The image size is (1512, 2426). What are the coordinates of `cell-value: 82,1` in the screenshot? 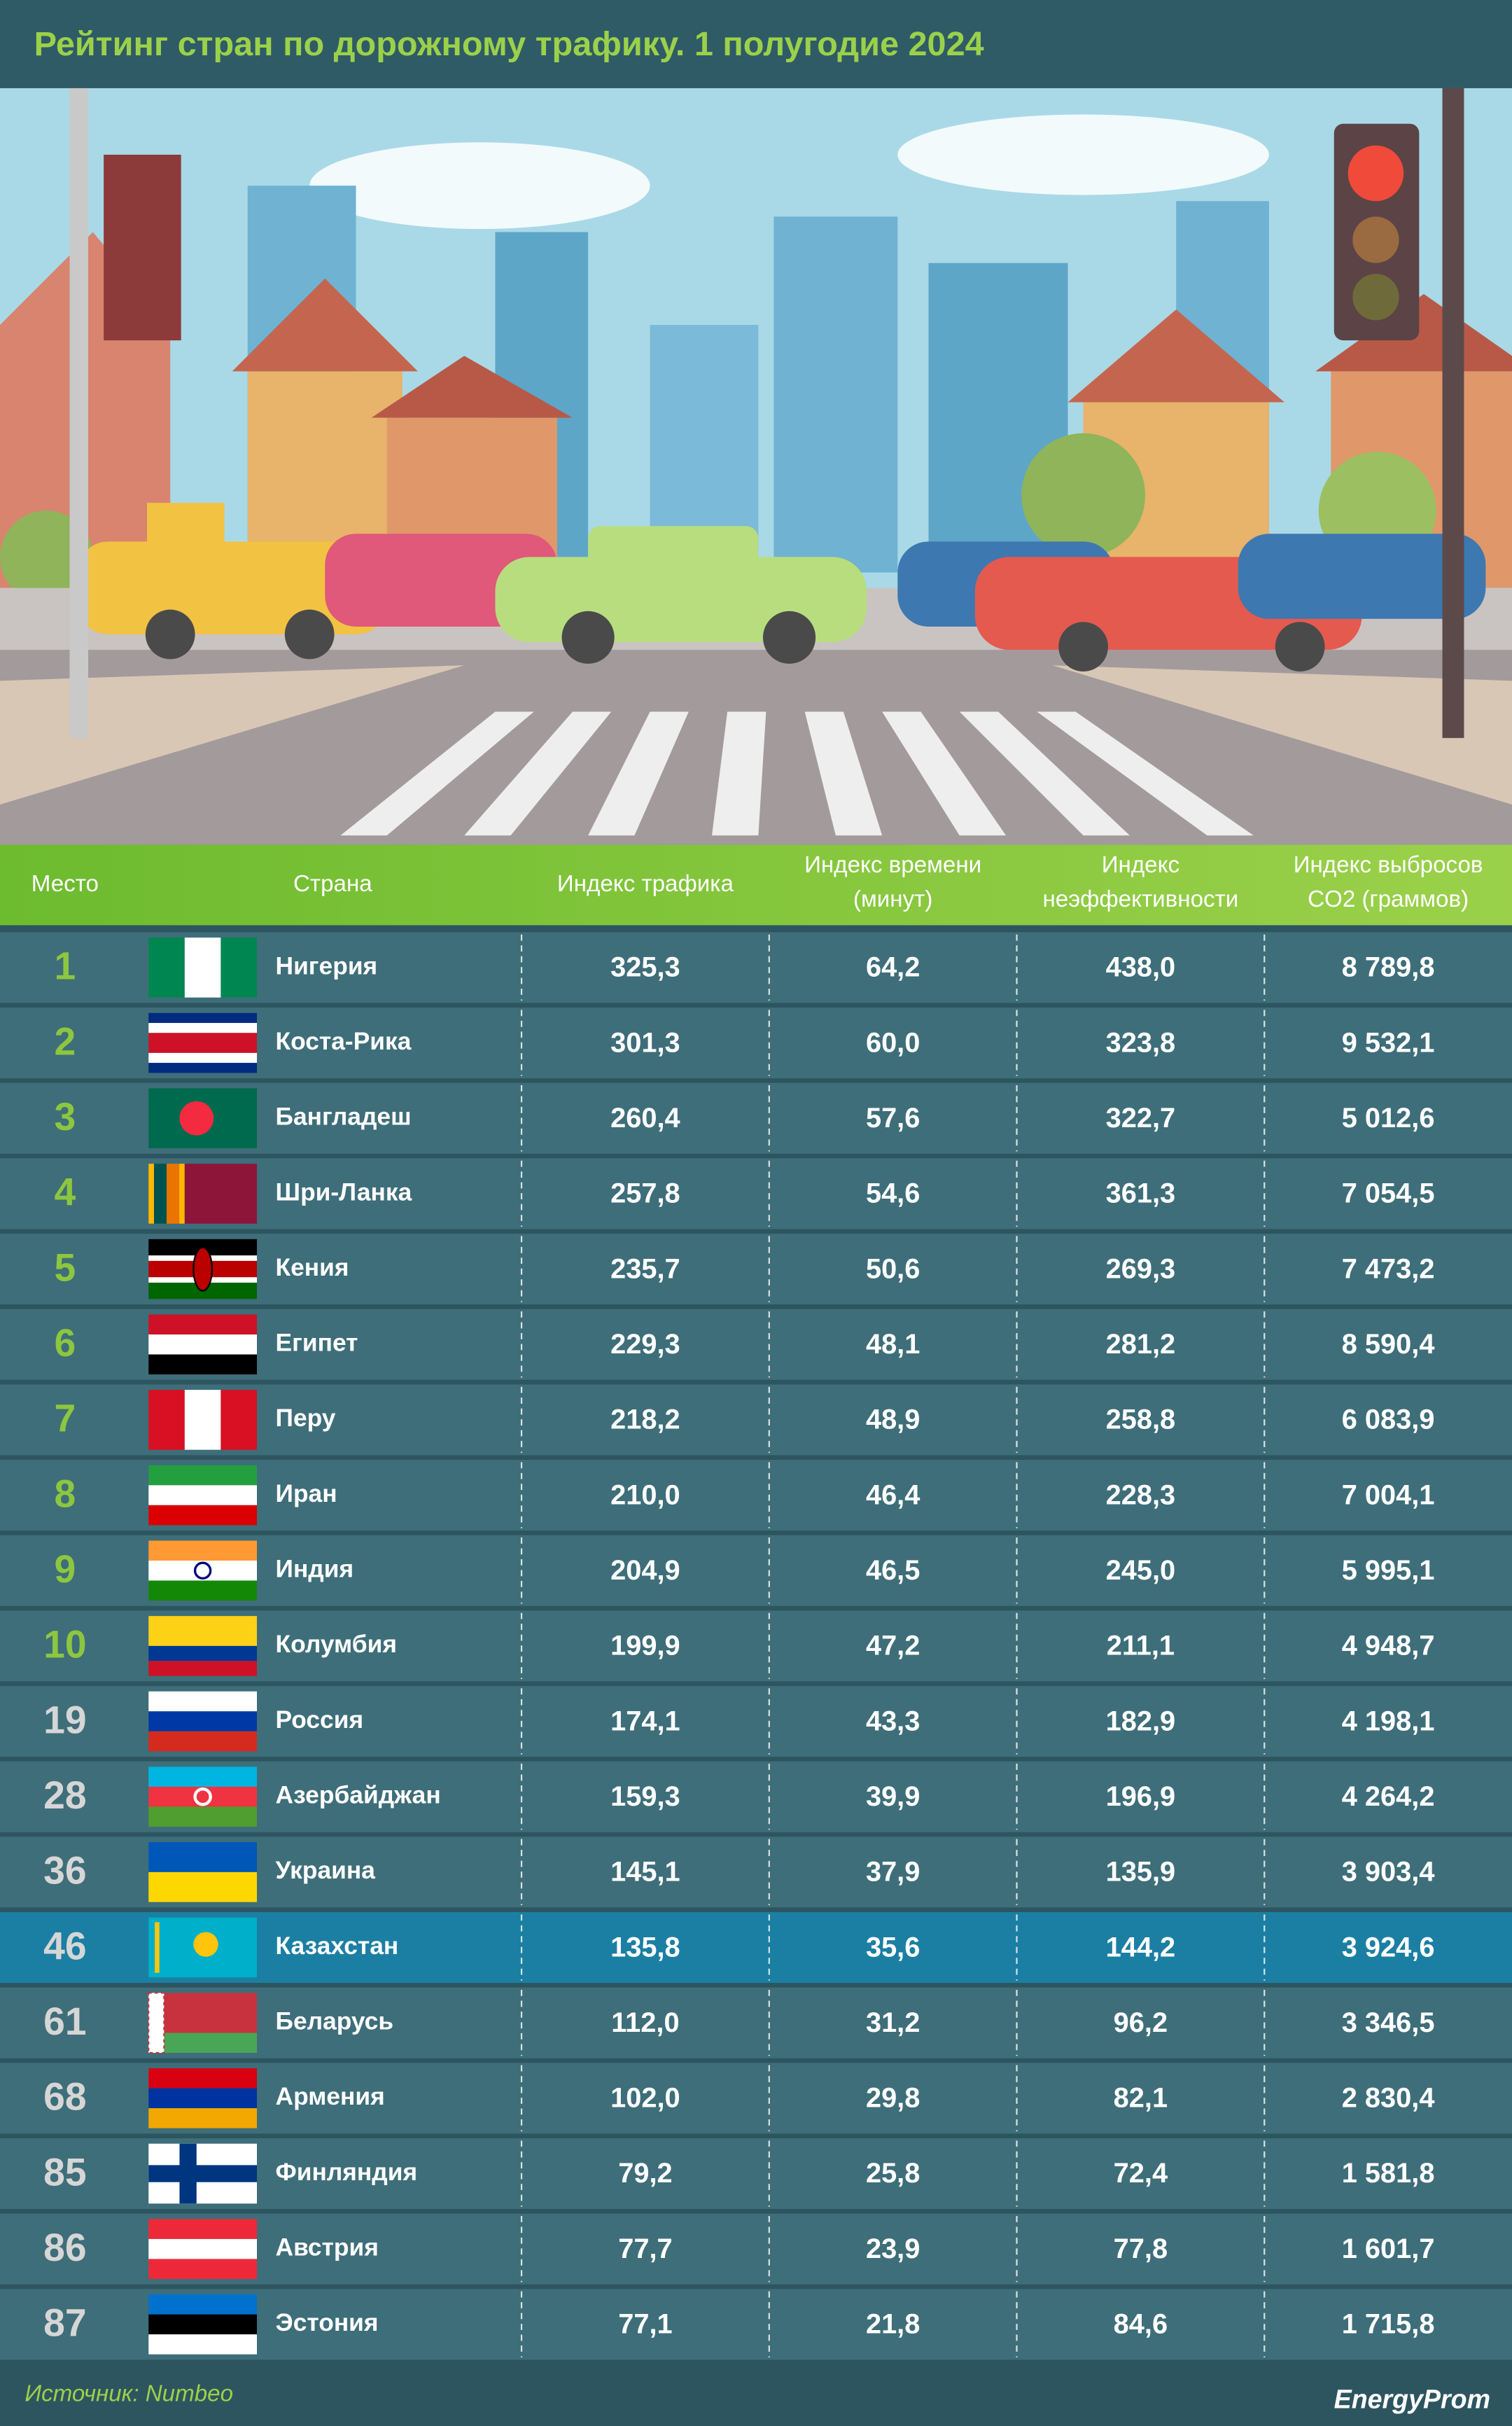 It's located at (1141, 2098).